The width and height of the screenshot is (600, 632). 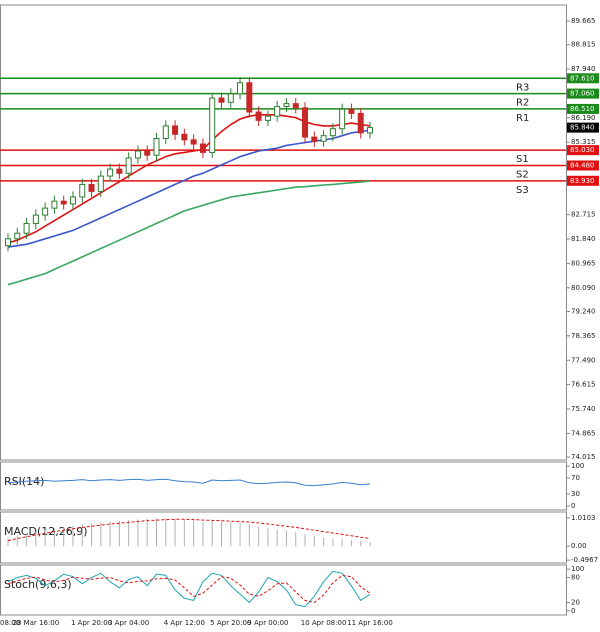 I want to click on y-tick-label: 30, so click(x=575, y=494).